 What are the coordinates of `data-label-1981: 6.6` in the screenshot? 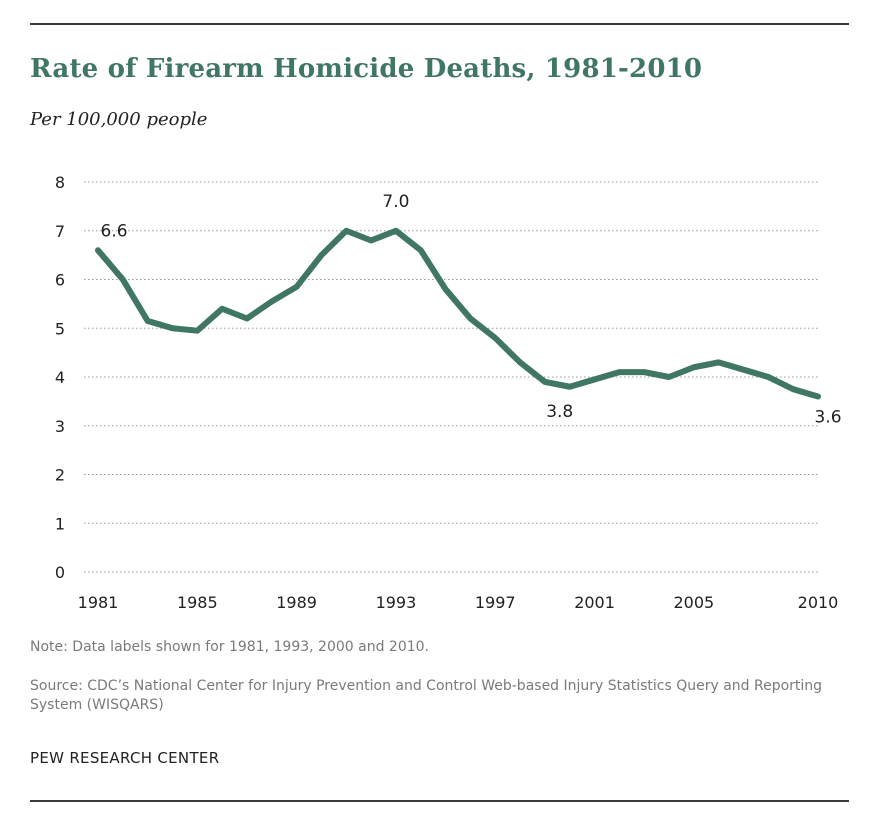 It's located at (113, 231).